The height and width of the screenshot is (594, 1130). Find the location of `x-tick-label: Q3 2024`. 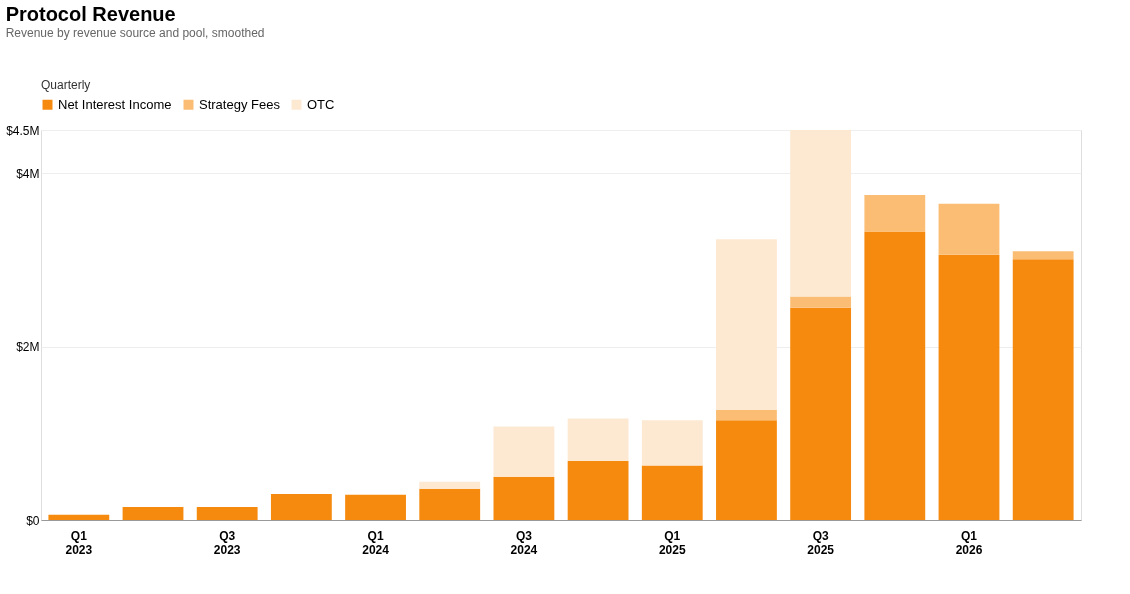

x-tick-label: Q3 2024 is located at coordinates (524, 542).